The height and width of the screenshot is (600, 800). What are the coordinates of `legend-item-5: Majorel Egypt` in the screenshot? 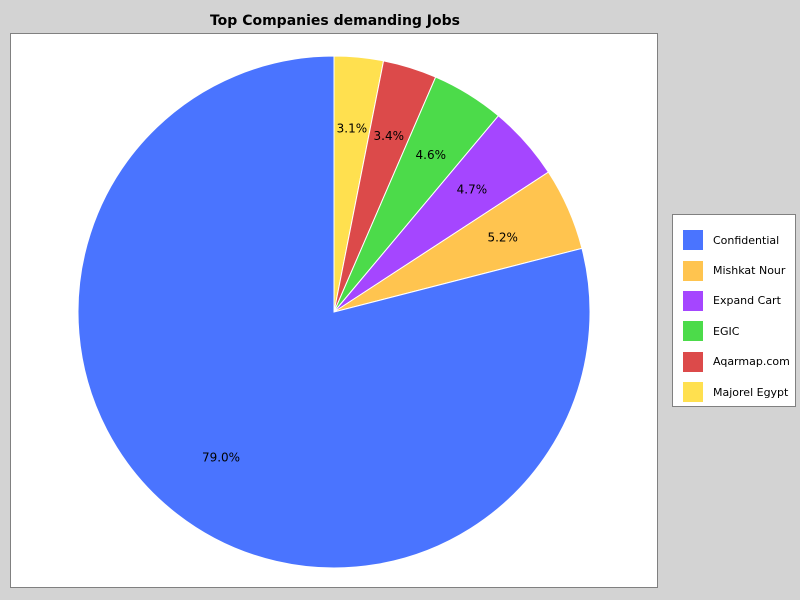 It's located at (734, 392).